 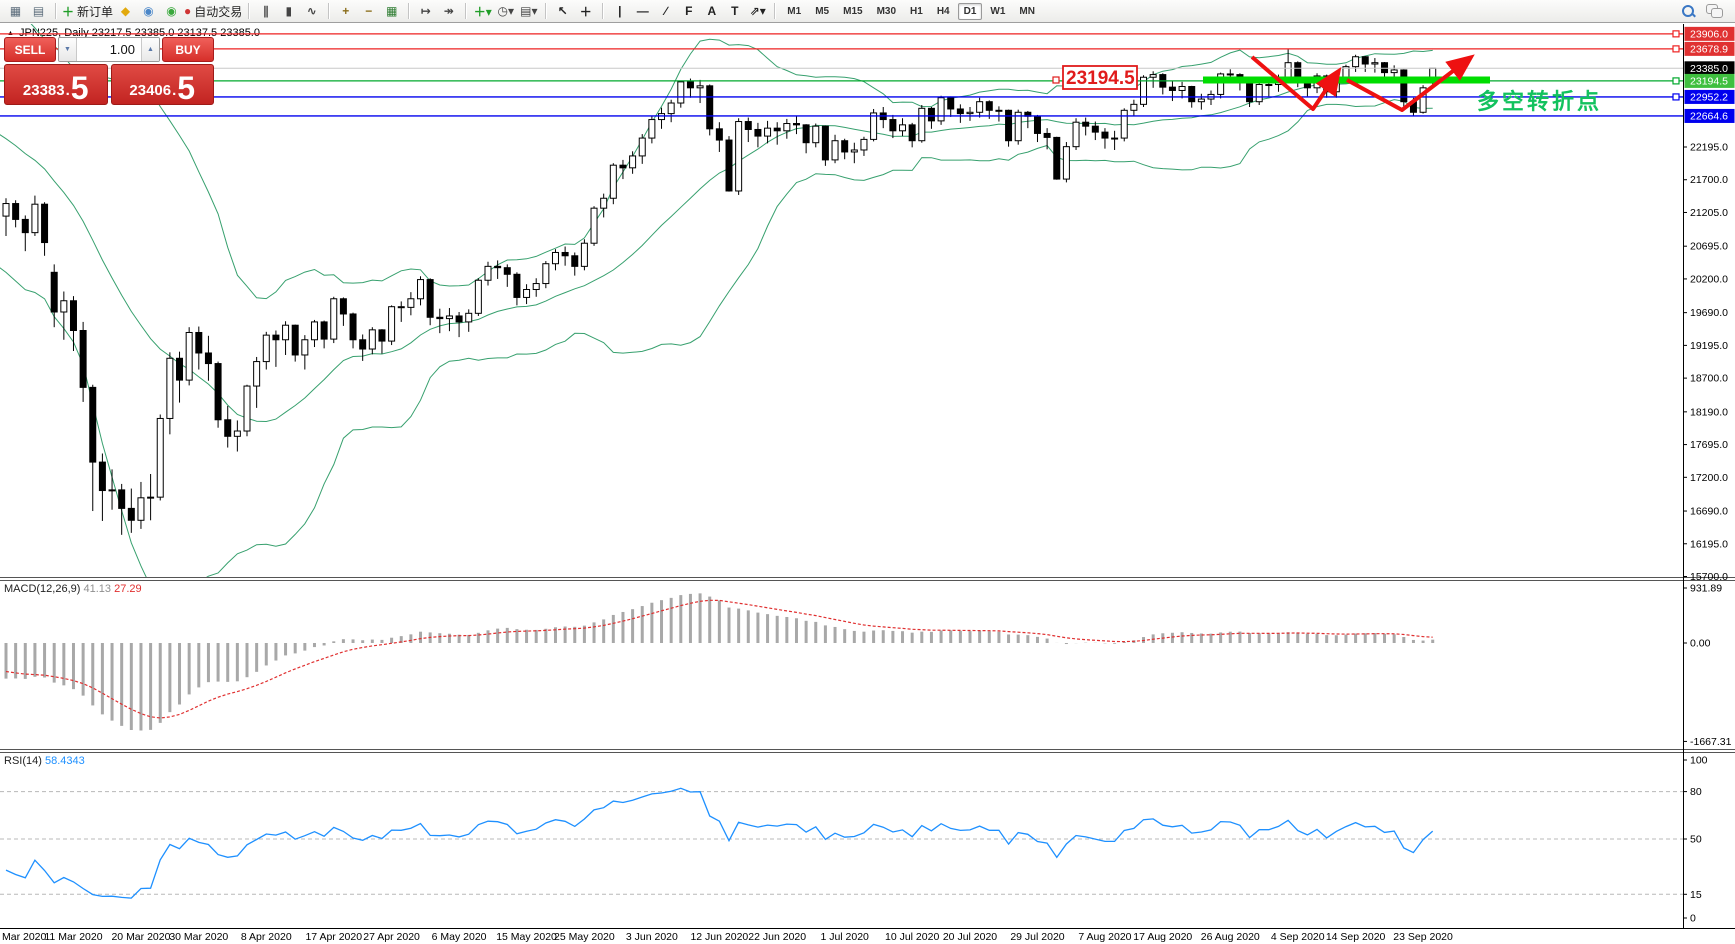 What do you see at coordinates (345, 11) in the screenshot?
I see `zoom-in-icon: +` at bounding box center [345, 11].